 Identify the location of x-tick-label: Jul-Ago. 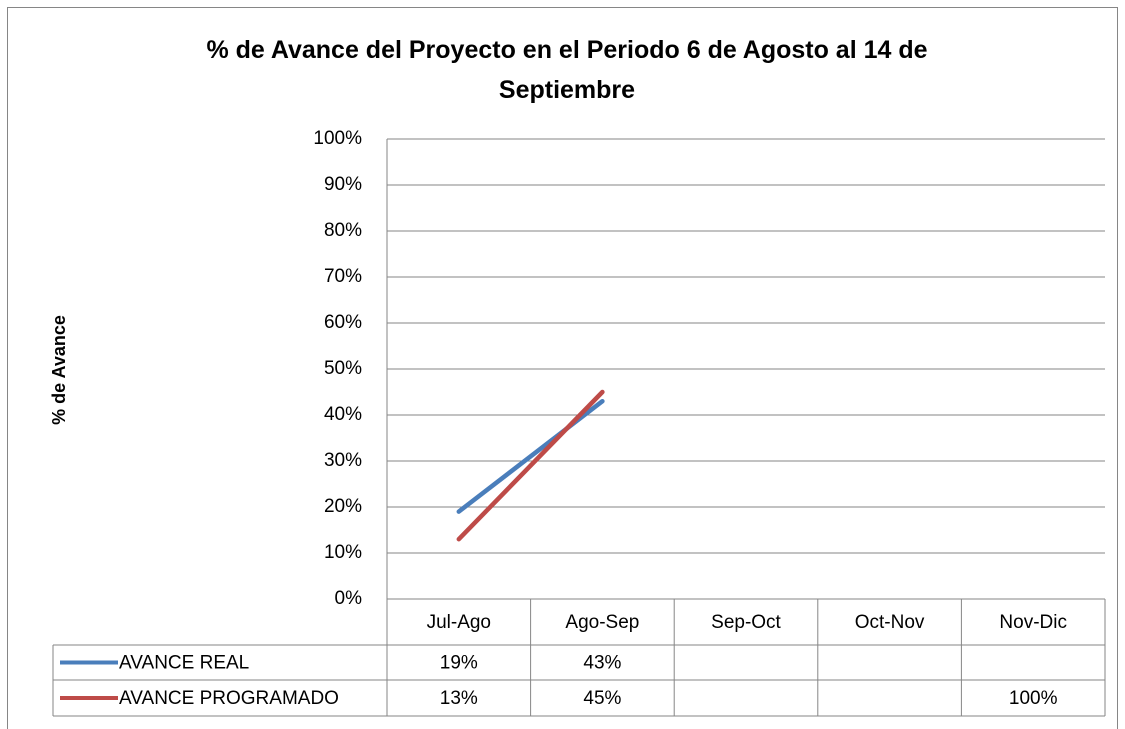
(459, 622).